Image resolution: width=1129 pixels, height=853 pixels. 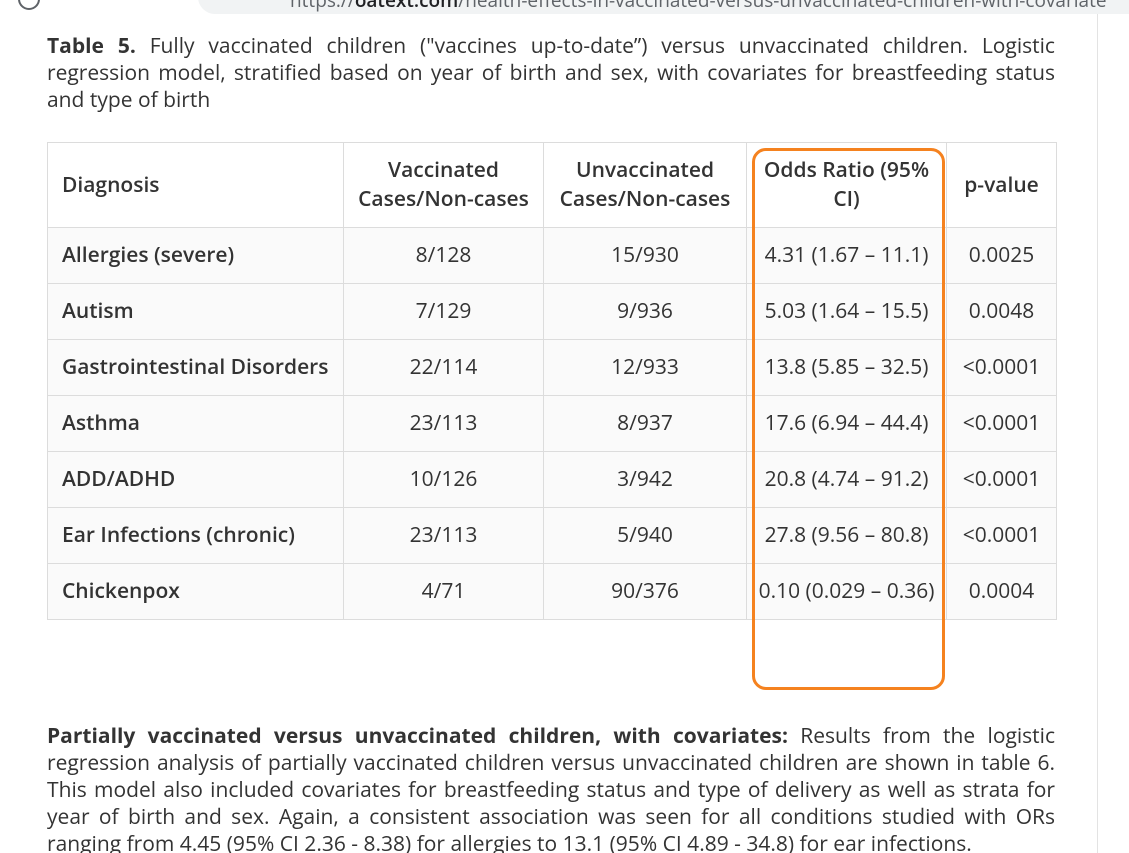 I want to click on table-cell: Autism, so click(x=195, y=311).